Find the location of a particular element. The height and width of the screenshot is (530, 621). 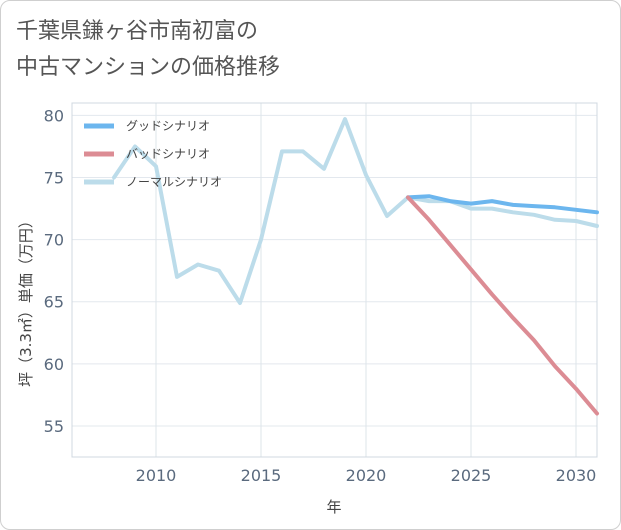

y-axis-title: 坪（3.3㎡）単価（万円） is located at coordinates (26, 300).